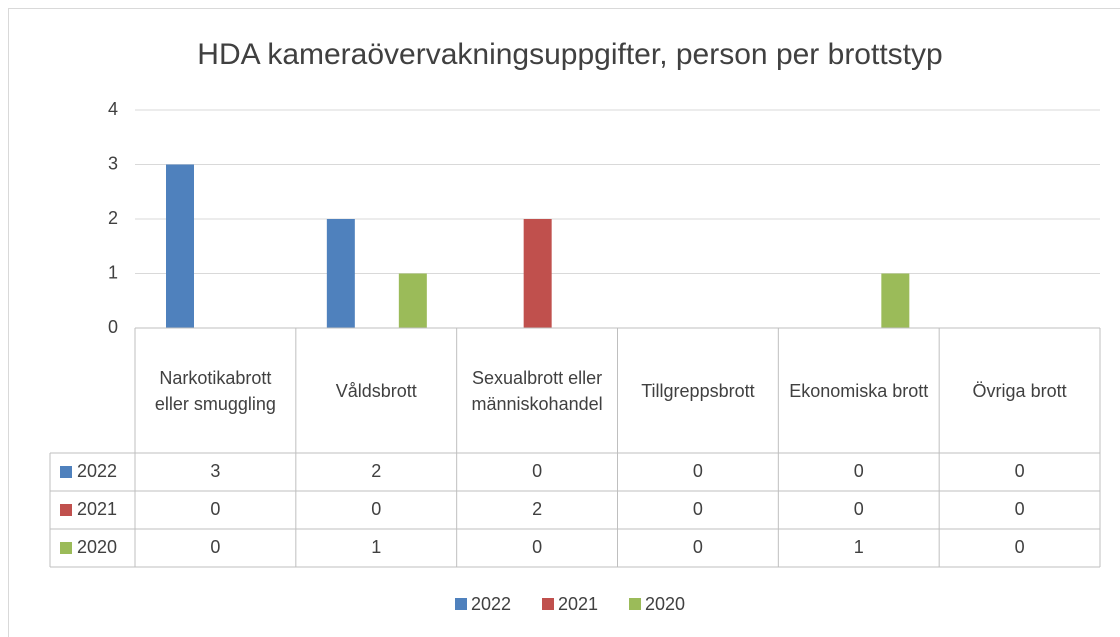 The height and width of the screenshot is (637, 1120). What do you see at coordinates (97, 547) in the screenshot?
I see `table-row-label: 2020` at bounding box center [97, 547].